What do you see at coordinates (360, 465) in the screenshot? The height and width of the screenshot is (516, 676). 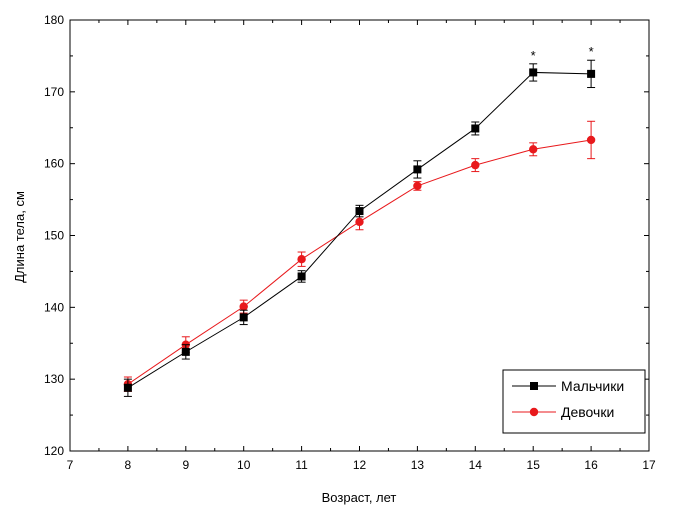 I see `x-tick-label: 12` at bounding box center [360, 465].